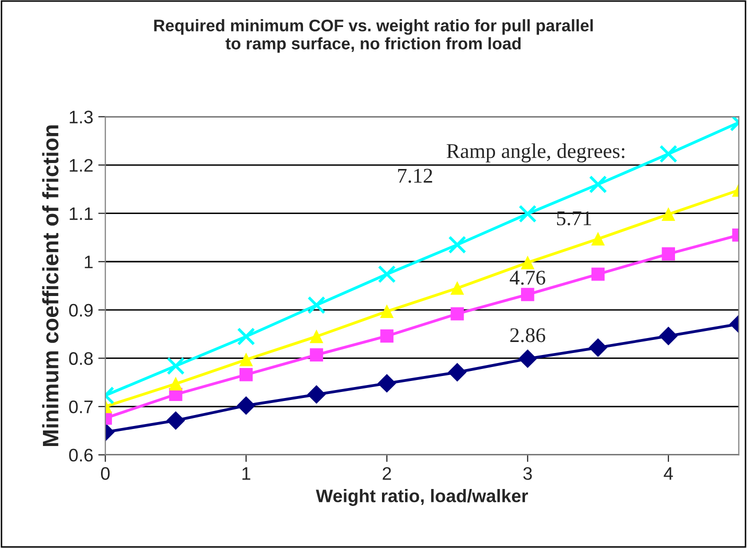 This screenshot has height=548, width=747. I want to click on x-tick-label: 0, so click(105, 473).